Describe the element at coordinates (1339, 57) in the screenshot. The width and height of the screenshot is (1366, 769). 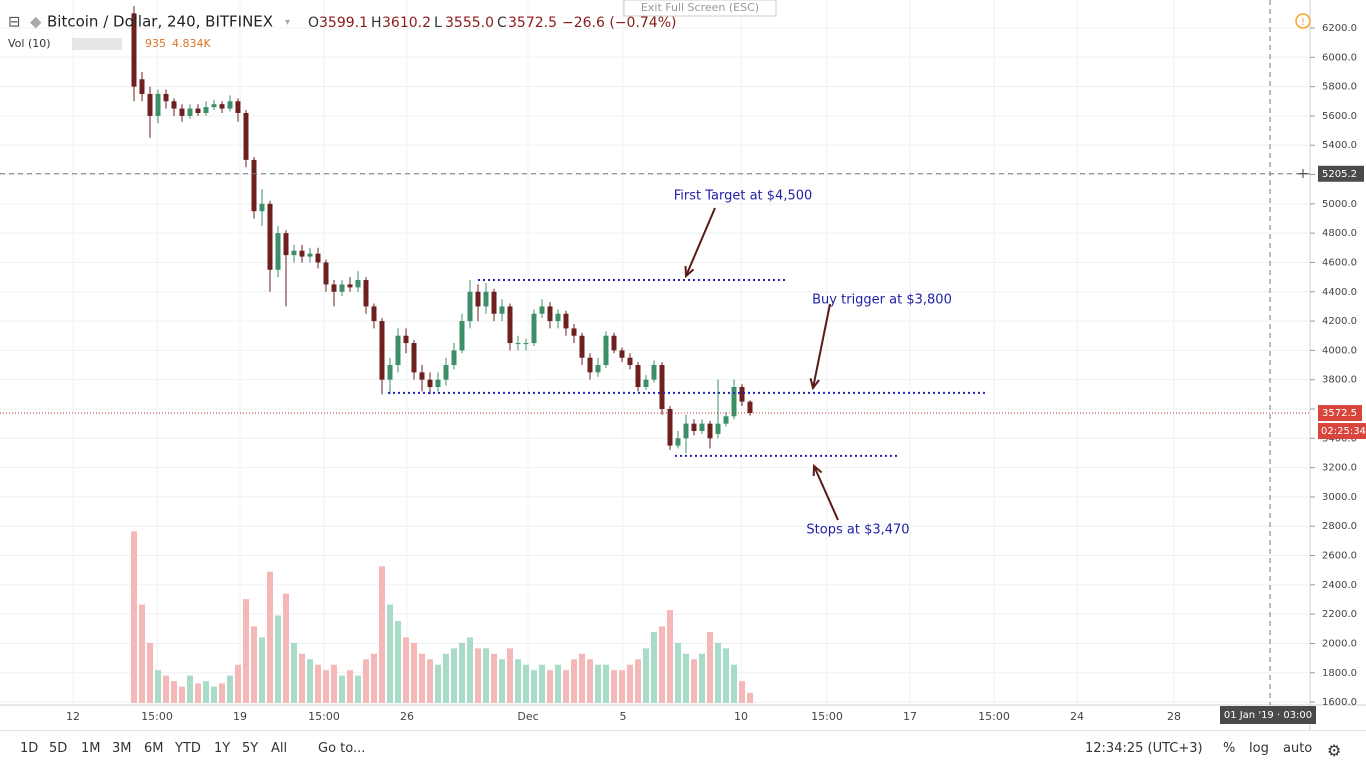
I see `y-tick-label: 6000.0` at that location.